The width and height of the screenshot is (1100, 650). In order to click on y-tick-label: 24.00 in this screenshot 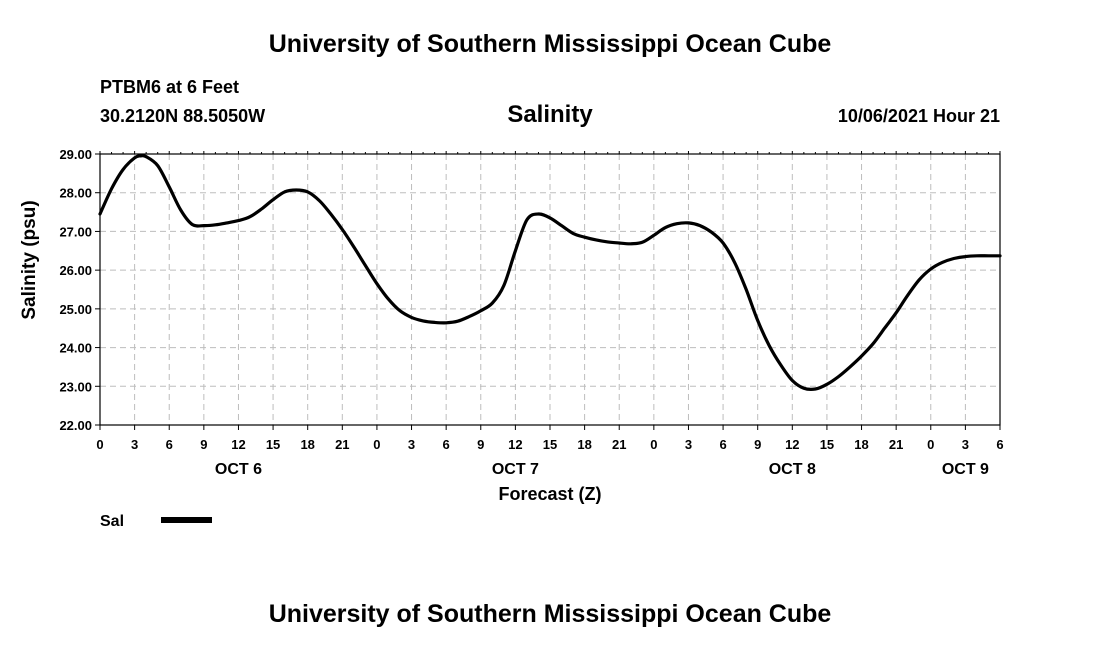, I will do `click(75, 348)`.